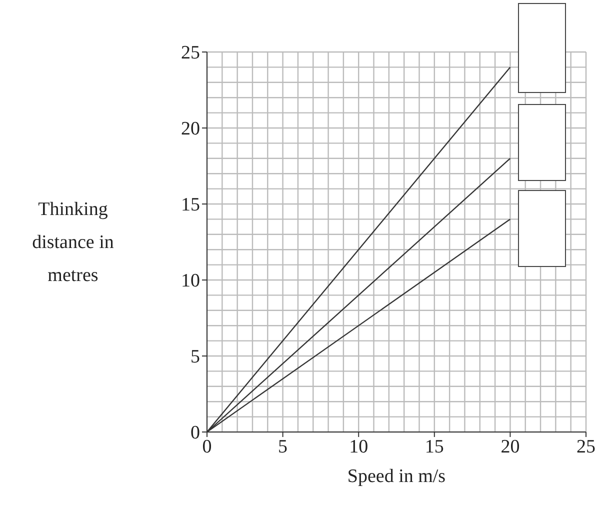  I want to click on x-tick-label: 25, so click(586, 447).